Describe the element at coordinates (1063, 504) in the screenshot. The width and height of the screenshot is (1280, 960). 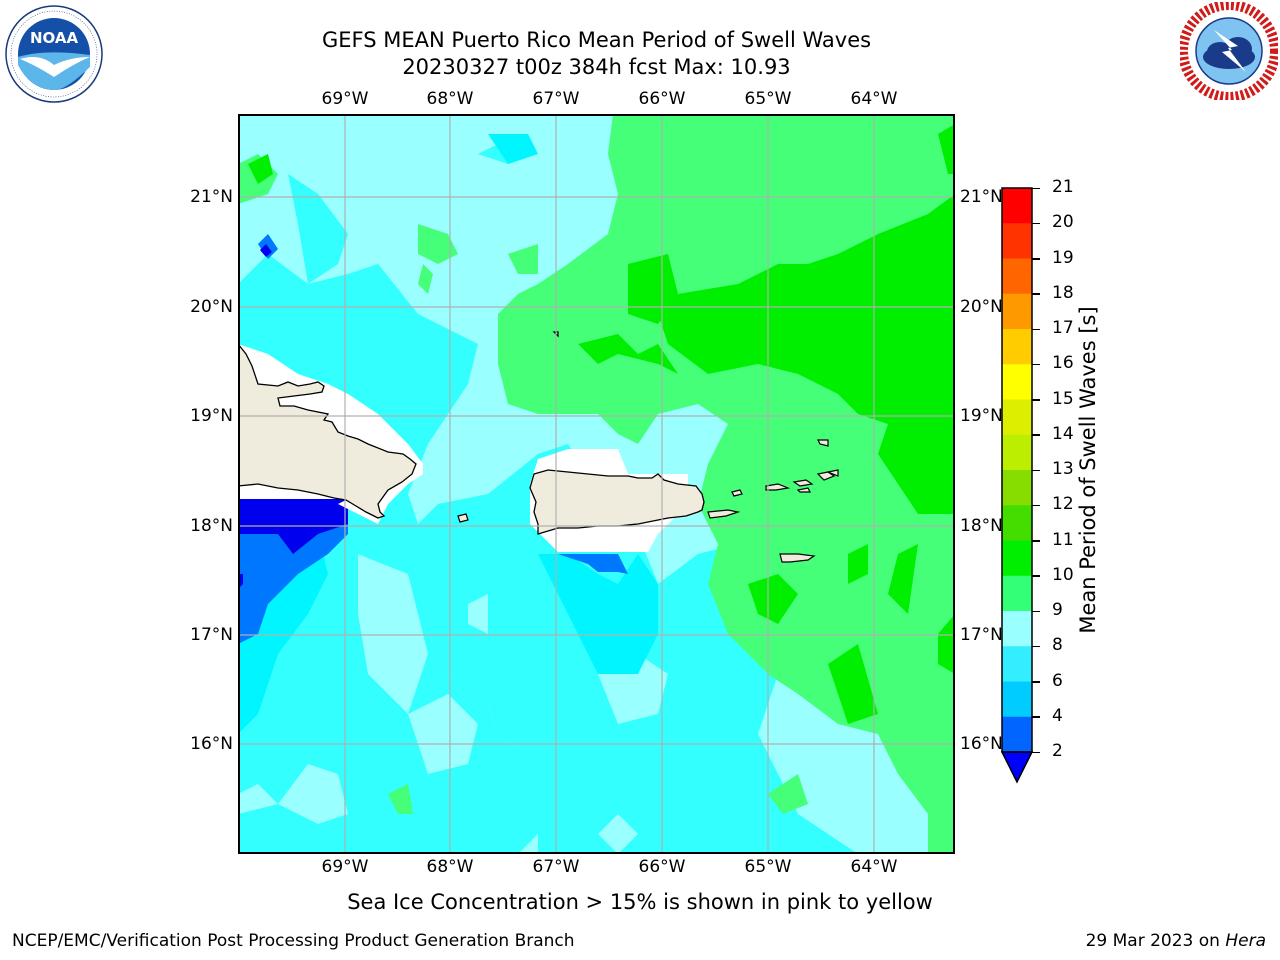
I see `colorbar-tick-label: 12` at that location.